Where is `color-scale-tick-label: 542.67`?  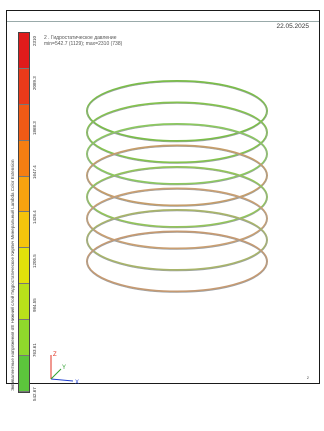 color-scale-tick-label: 542.67 is located at coordinates (34, 394).